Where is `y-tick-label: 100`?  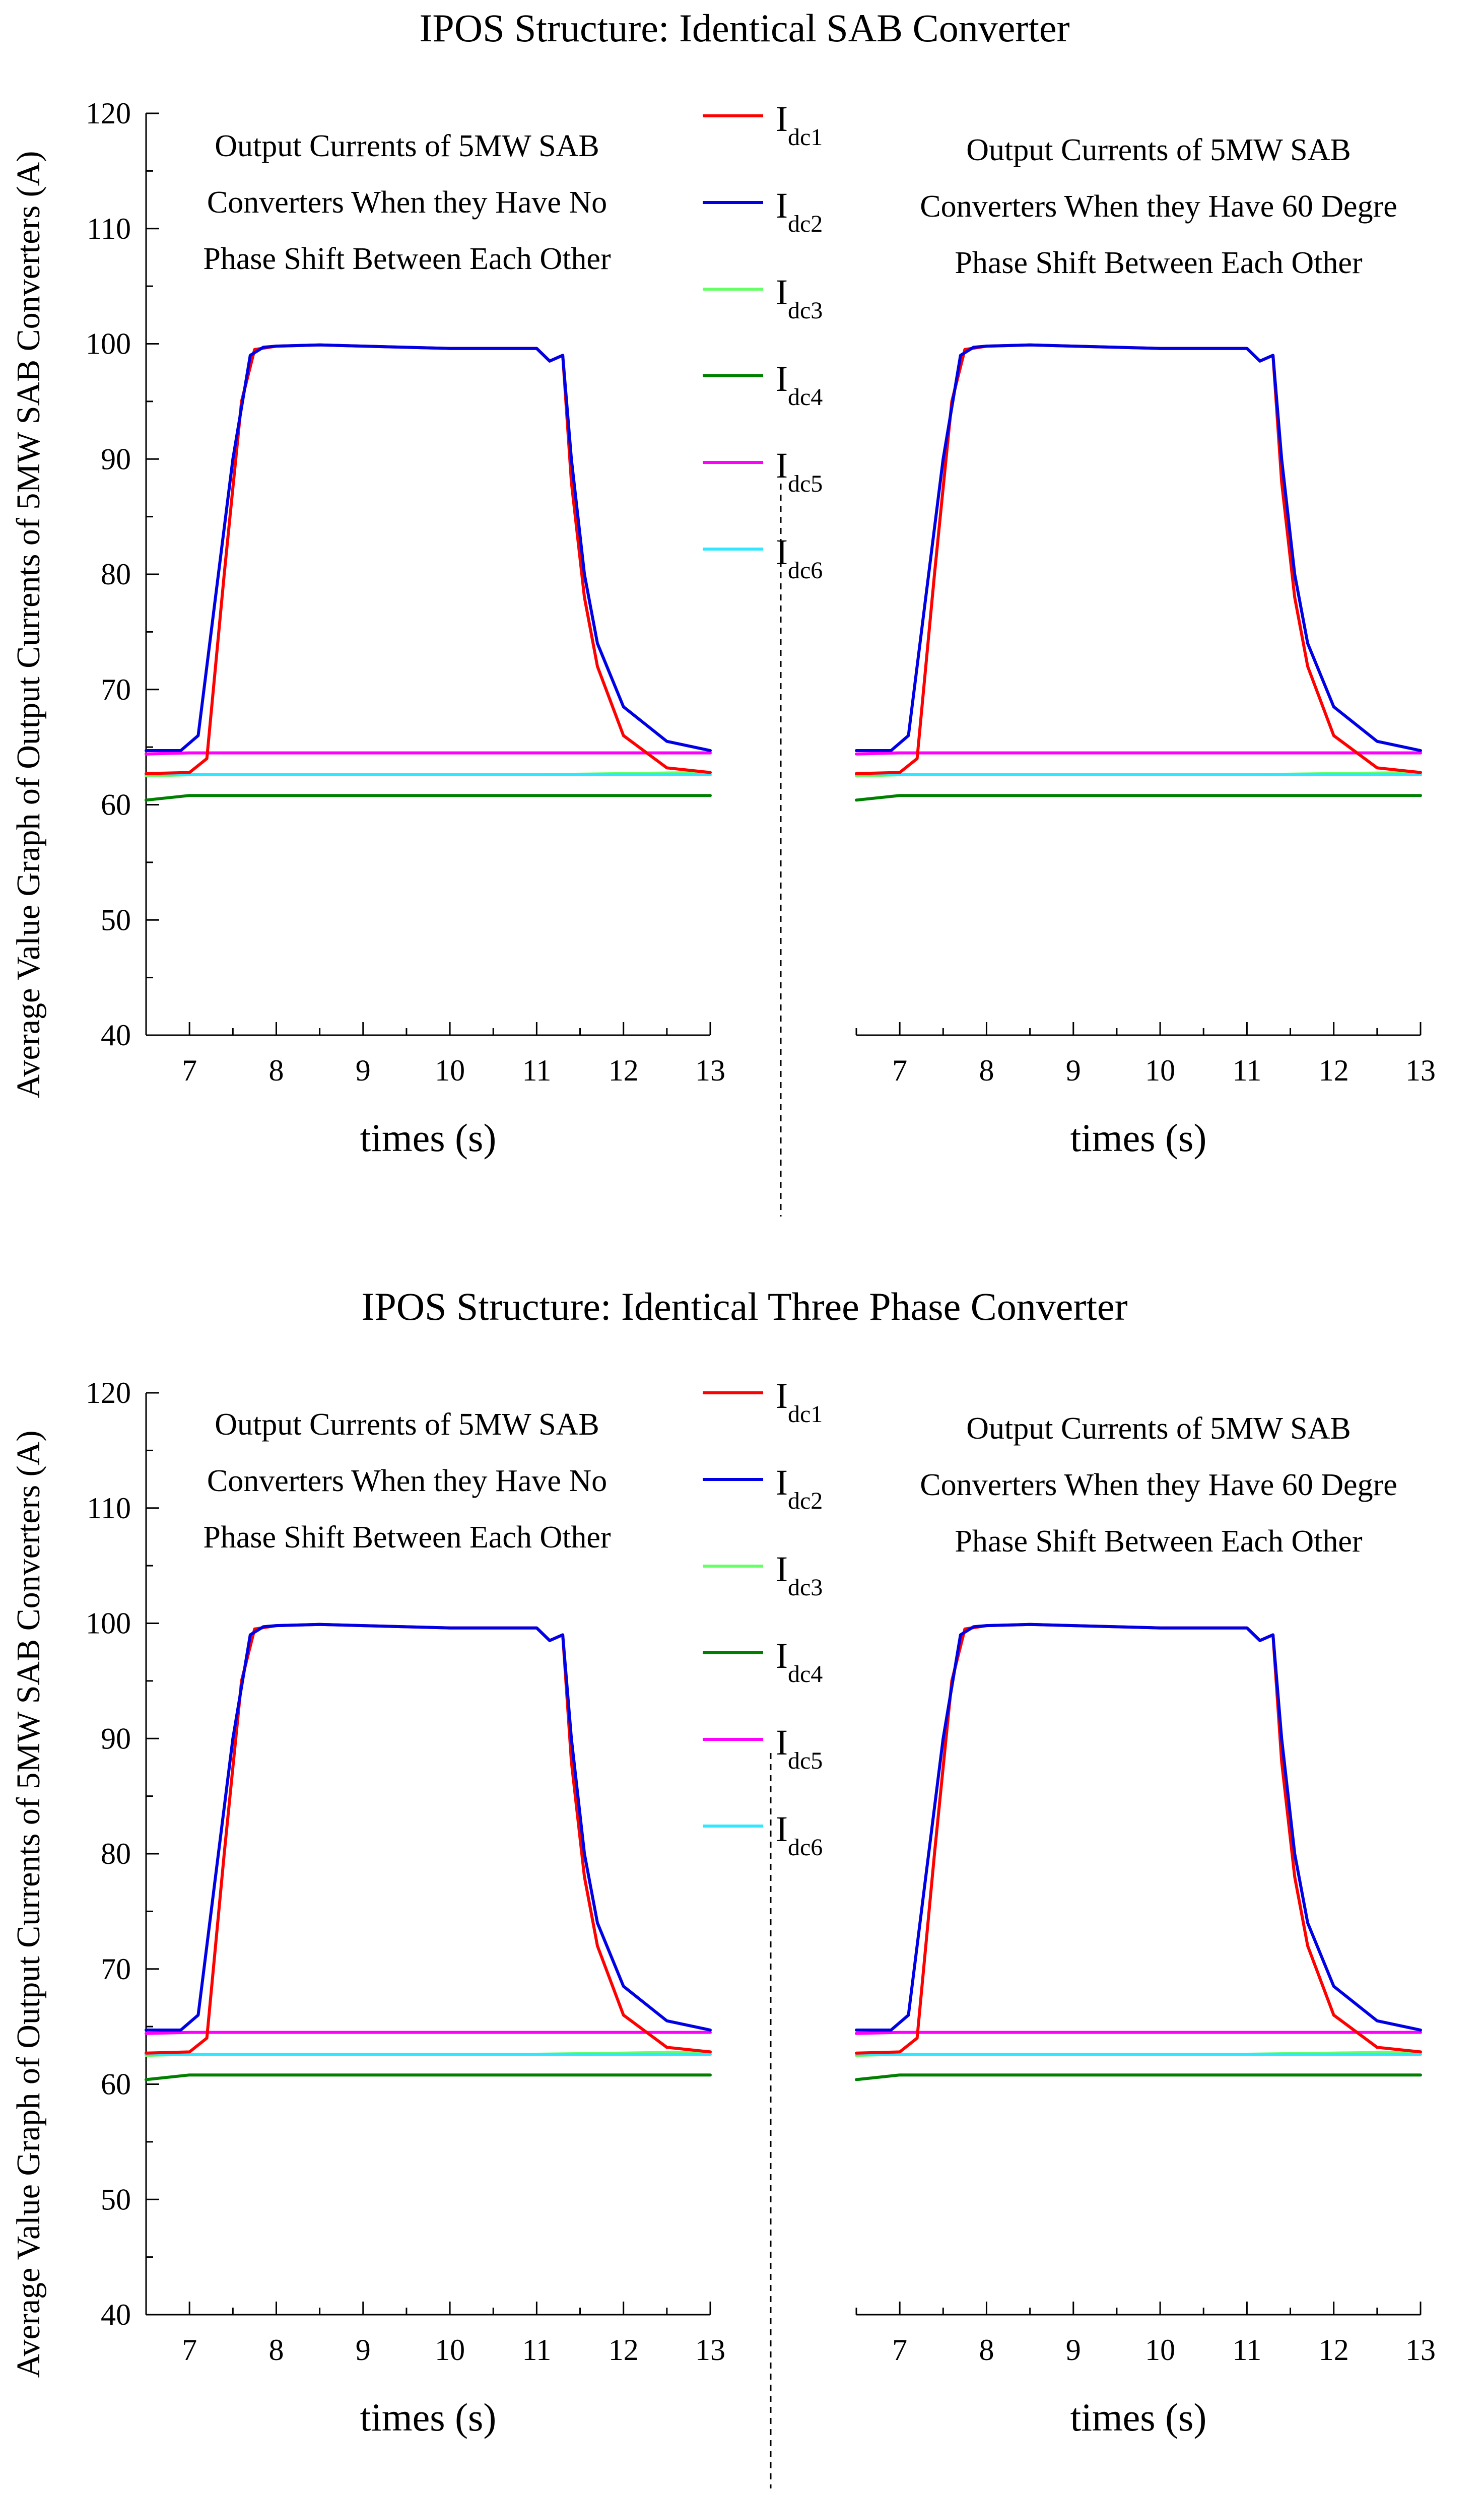 y-tick-label: 100 is located at coordinates (108, 1623).